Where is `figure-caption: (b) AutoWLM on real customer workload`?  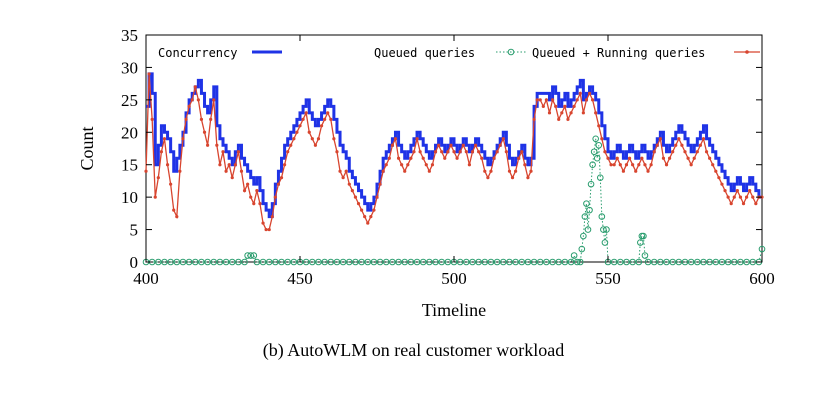 figure-caption: (b) AutoWLM on real customer workload is located at coordinates (413, 350).